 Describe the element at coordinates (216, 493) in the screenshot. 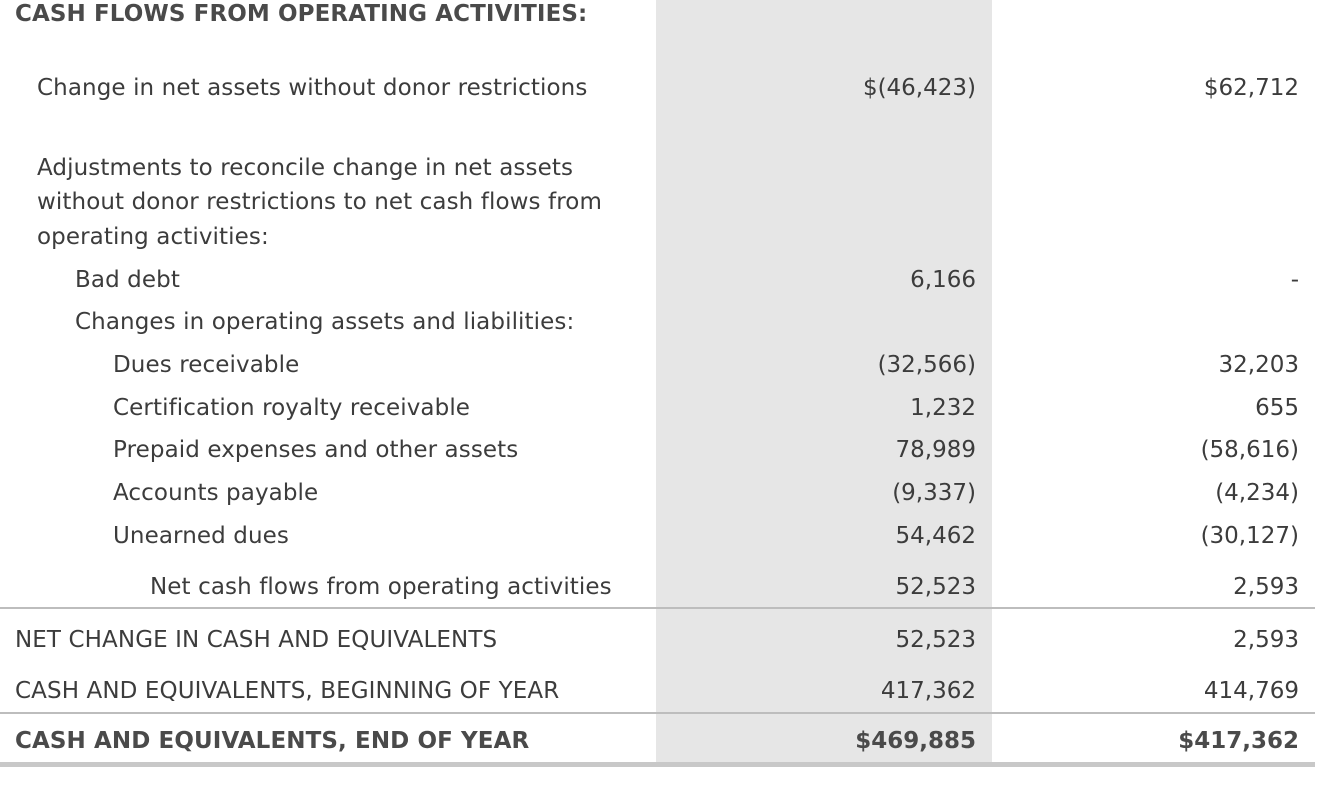

I see `row-label-accounts-payable: Accounts payable` at that location.